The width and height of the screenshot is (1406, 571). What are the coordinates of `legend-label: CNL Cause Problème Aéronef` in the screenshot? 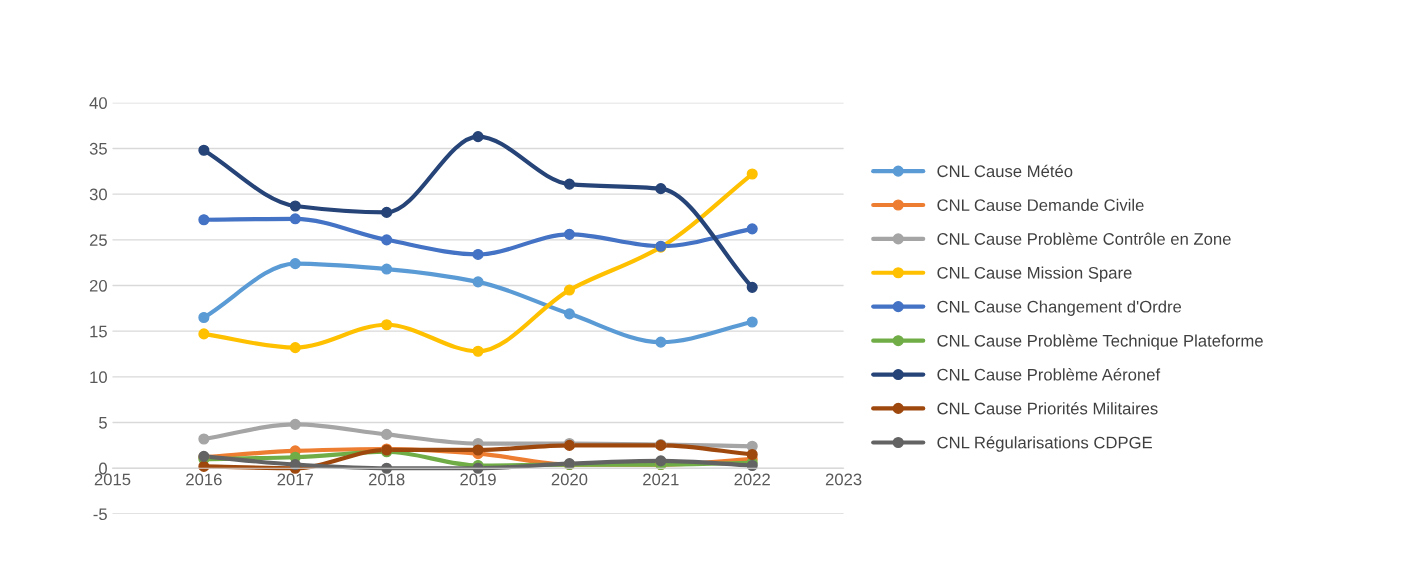 It's located at (1049, 374).